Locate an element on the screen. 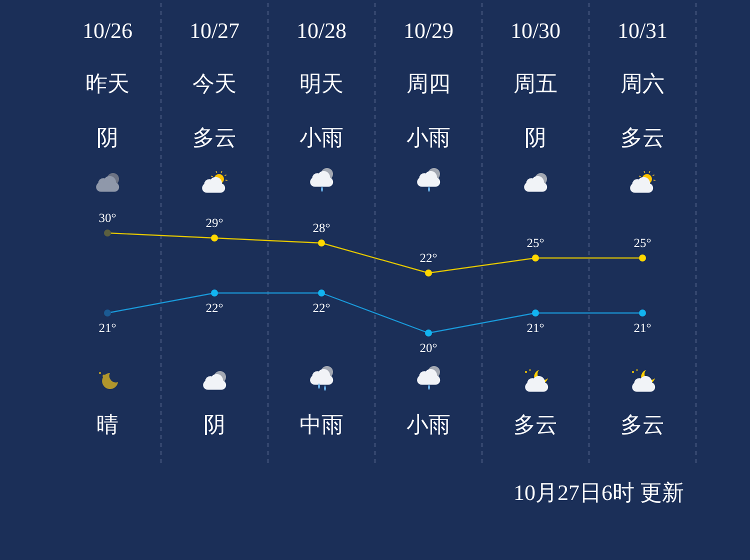 The image size is (750, 560). annotation: 今天 is located at coordinates (214, 83).